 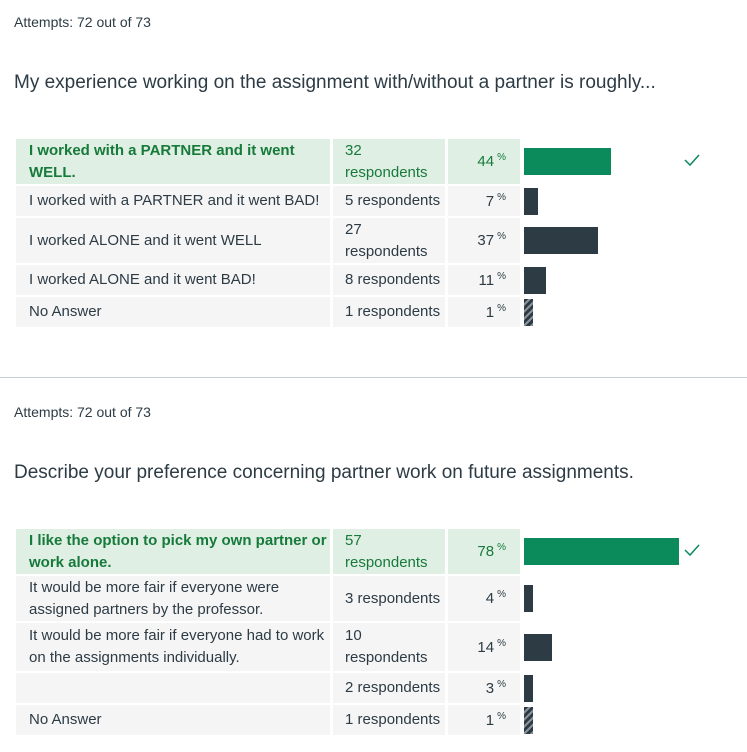 I want to click on percent-number: 4, so click(x=490, y=598).